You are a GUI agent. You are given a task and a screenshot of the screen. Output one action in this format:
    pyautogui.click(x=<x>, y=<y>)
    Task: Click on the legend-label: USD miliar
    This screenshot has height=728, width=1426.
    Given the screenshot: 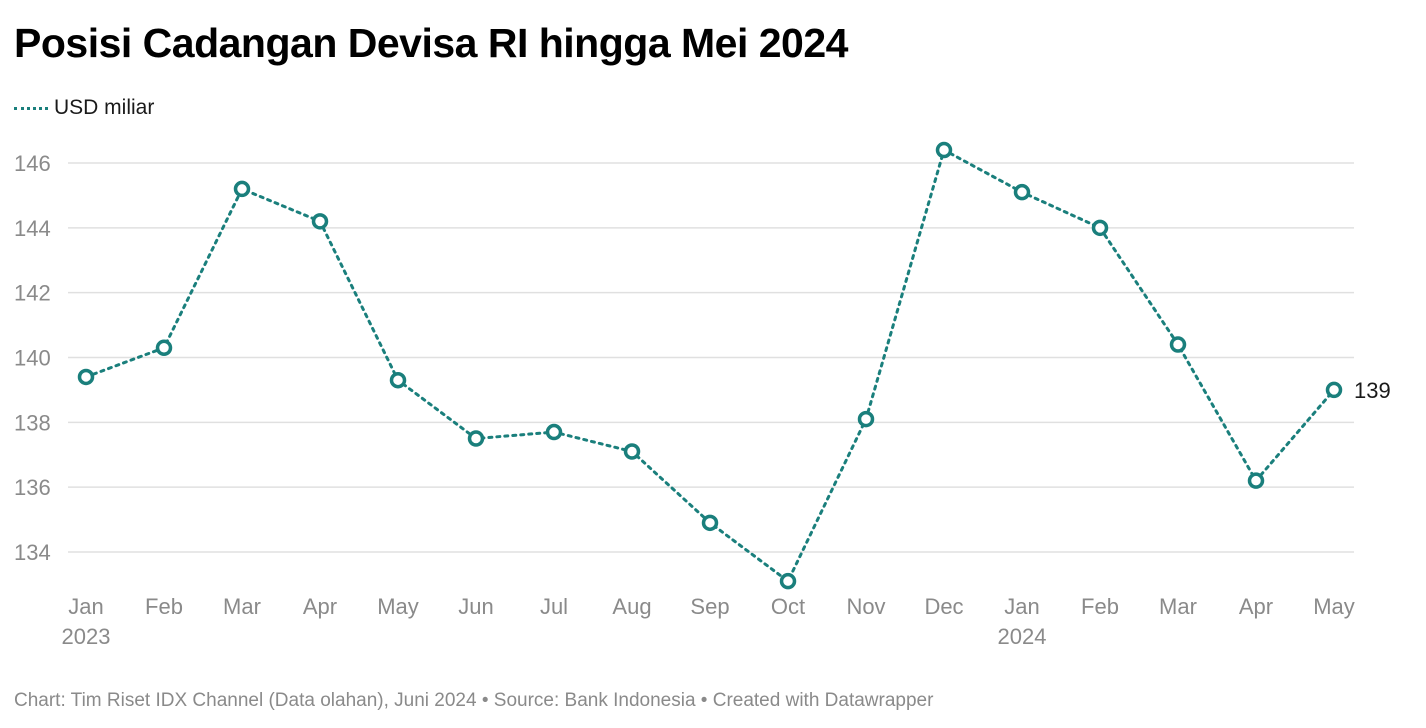 What is the action you would take?
    pyautogui.click(x=104, y=107)
    